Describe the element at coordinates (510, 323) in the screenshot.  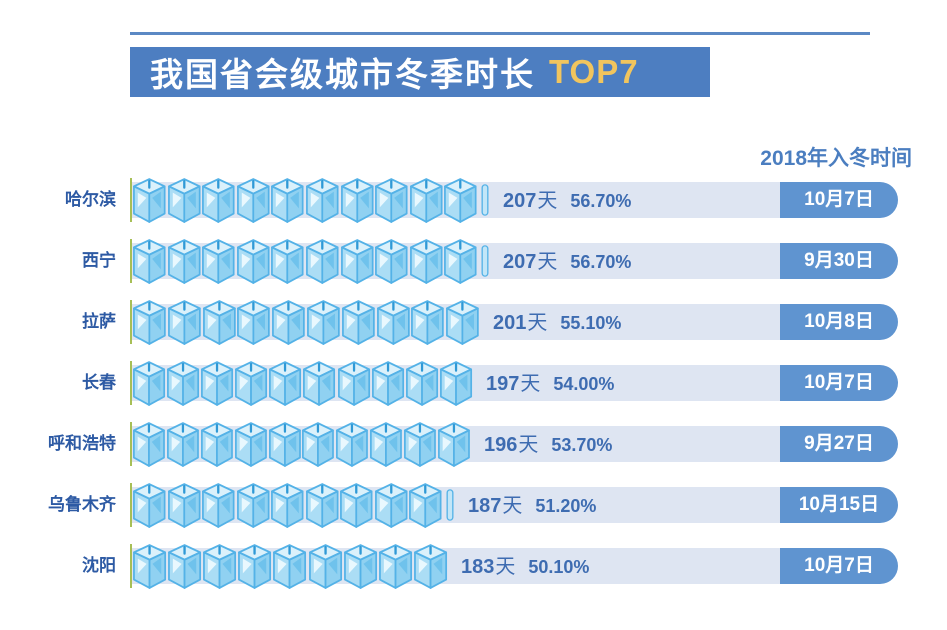
I see `days-value: 201` at that location.